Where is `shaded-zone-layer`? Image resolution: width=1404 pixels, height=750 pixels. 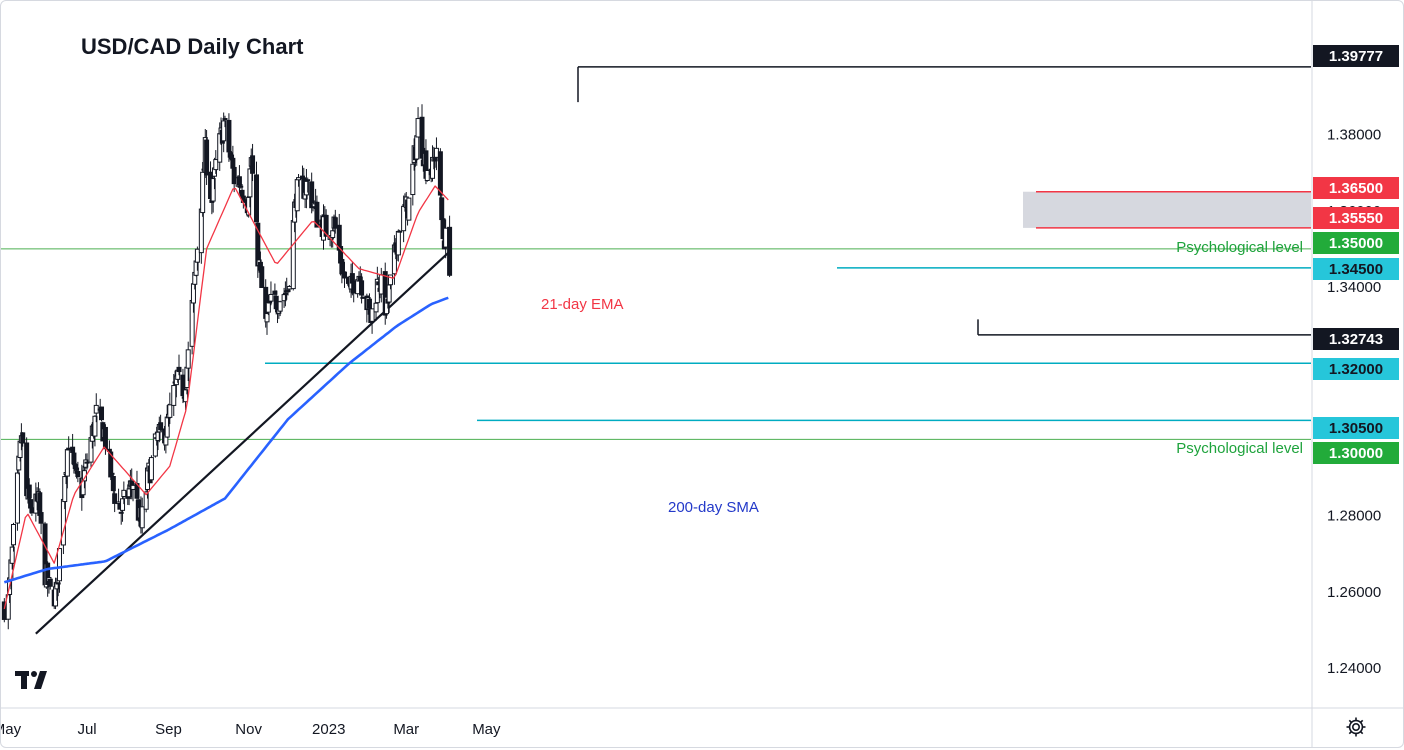 shaded-zone-layer is located at coordinates (1167, 209).